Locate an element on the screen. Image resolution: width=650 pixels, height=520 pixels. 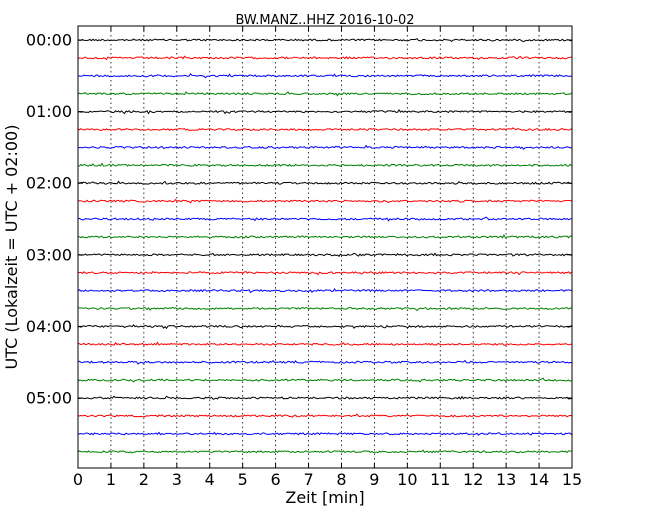
x-tick-label: 4 is located at coordinates (210, 479).